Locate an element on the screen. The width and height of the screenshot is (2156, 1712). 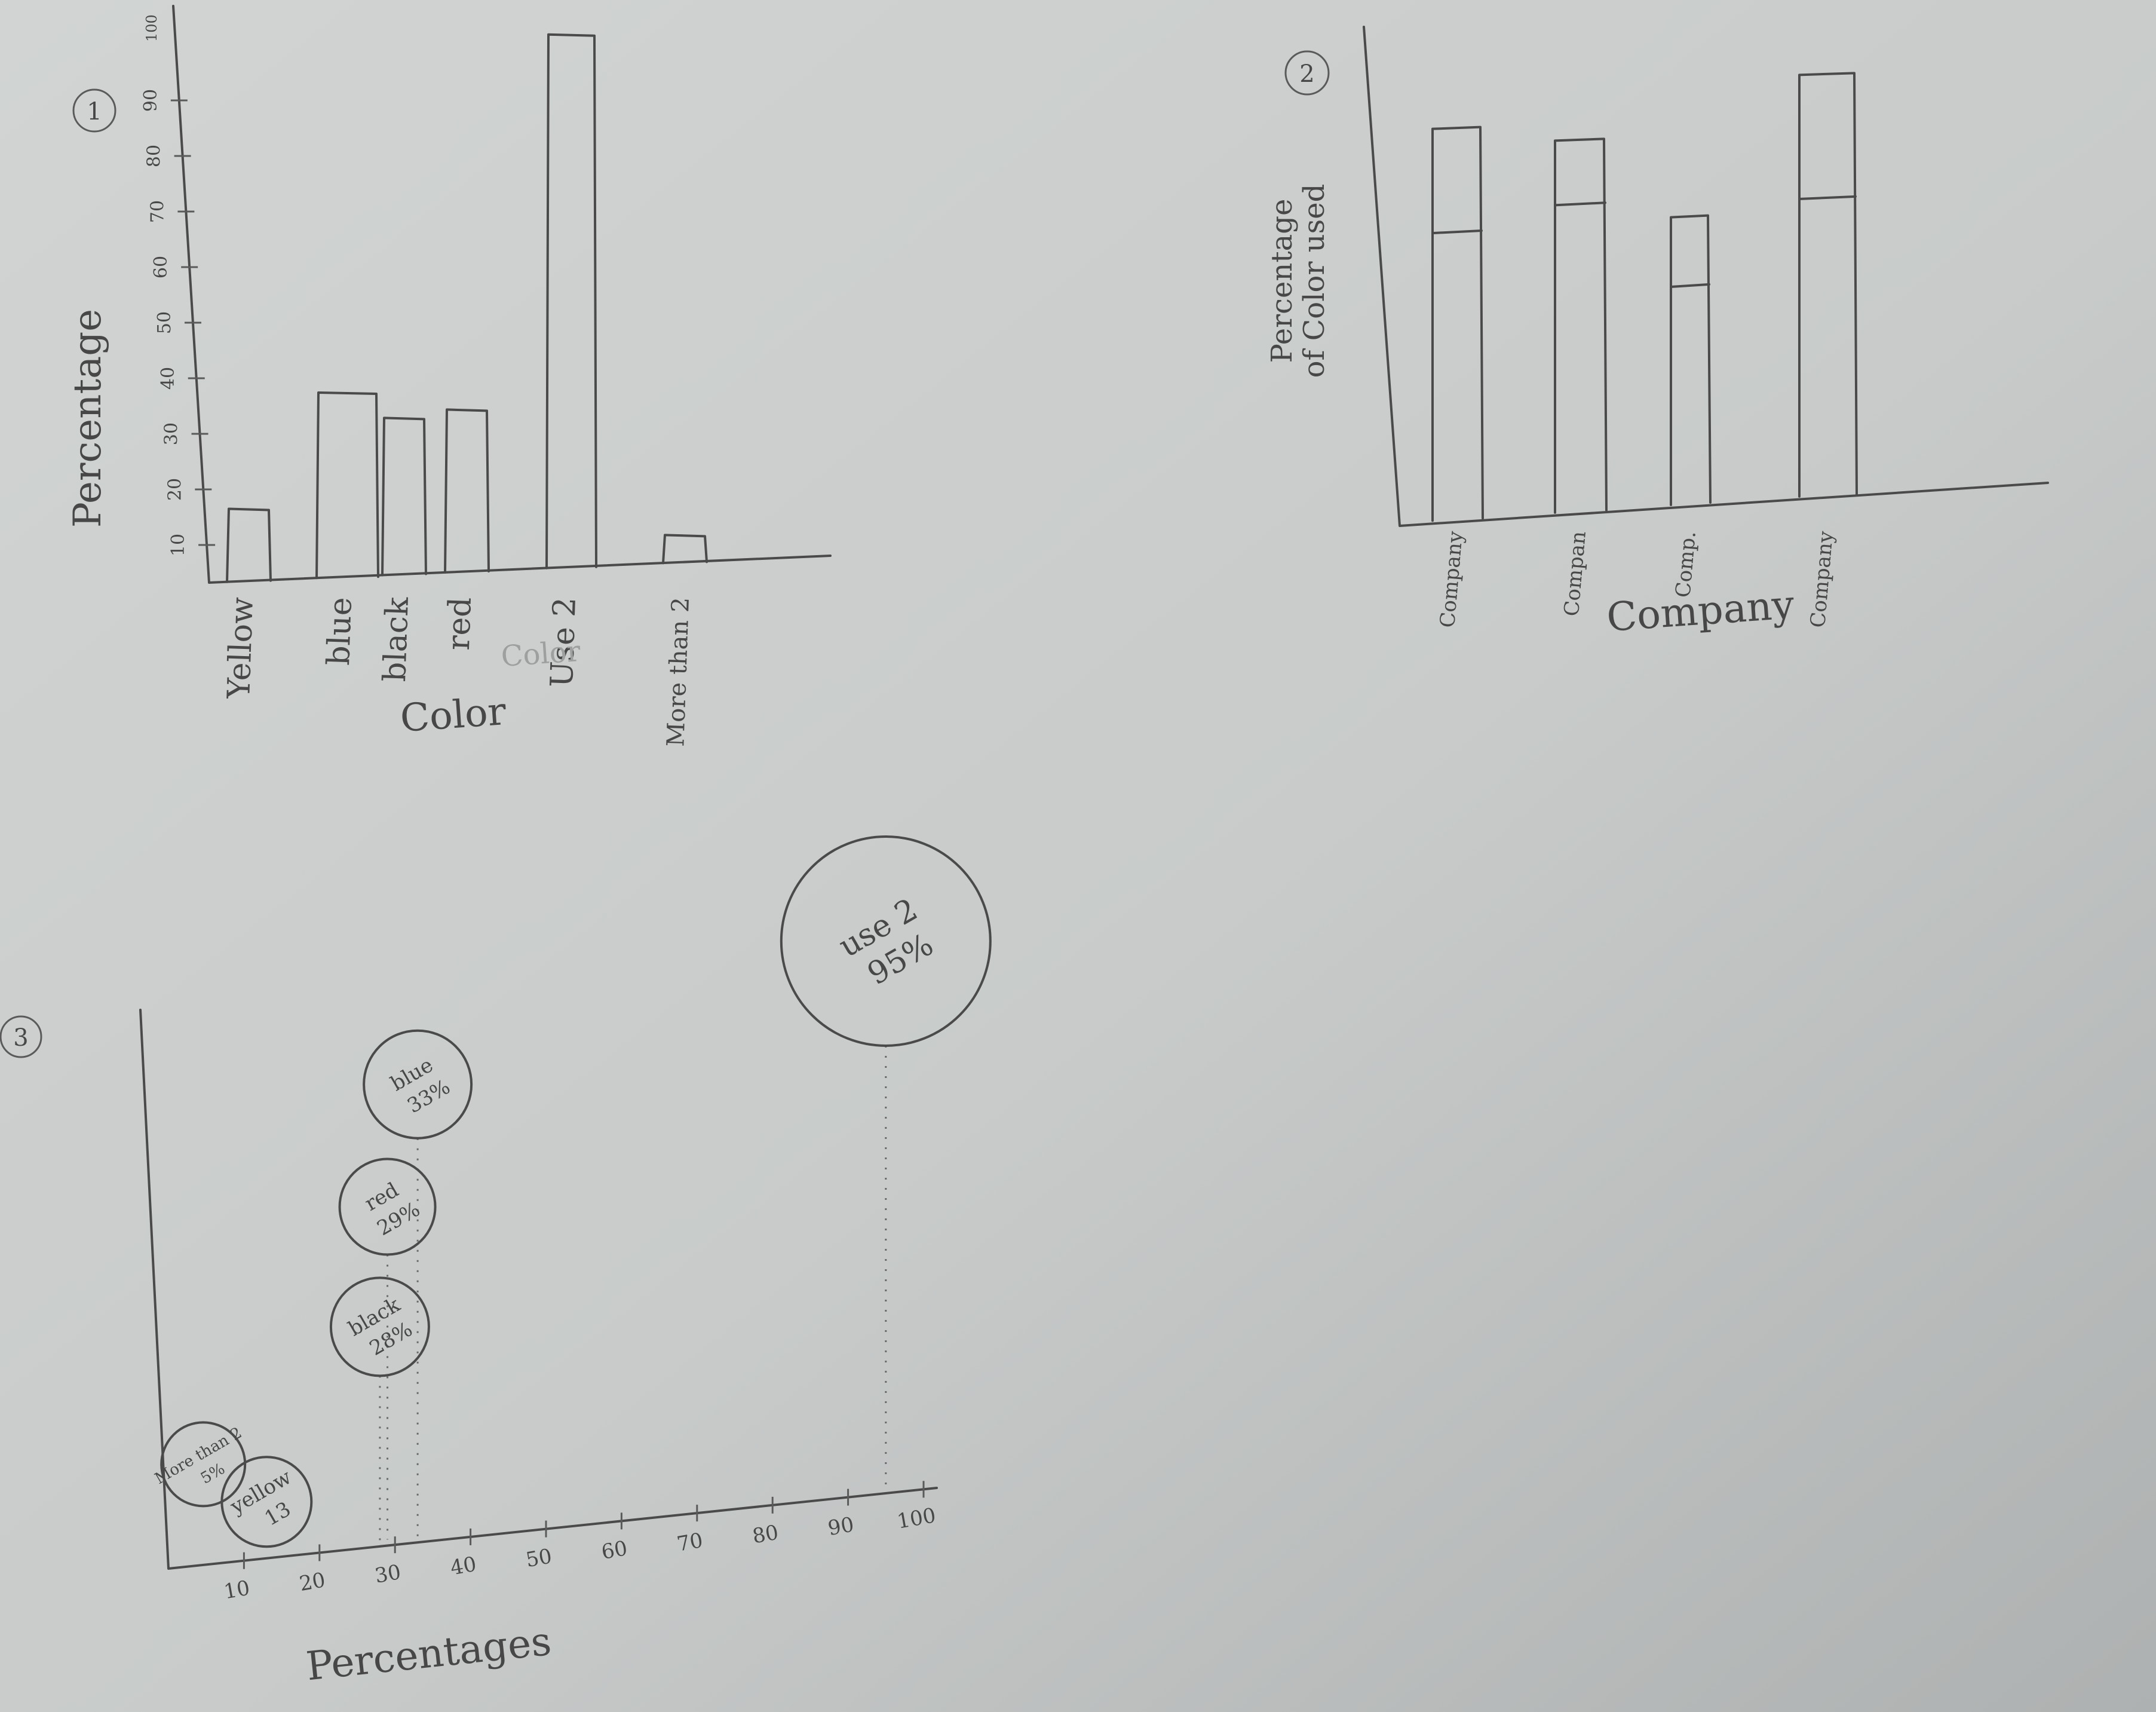
chart-1-x-axis-label-ghost: Color is located at coordinates (540, 654).